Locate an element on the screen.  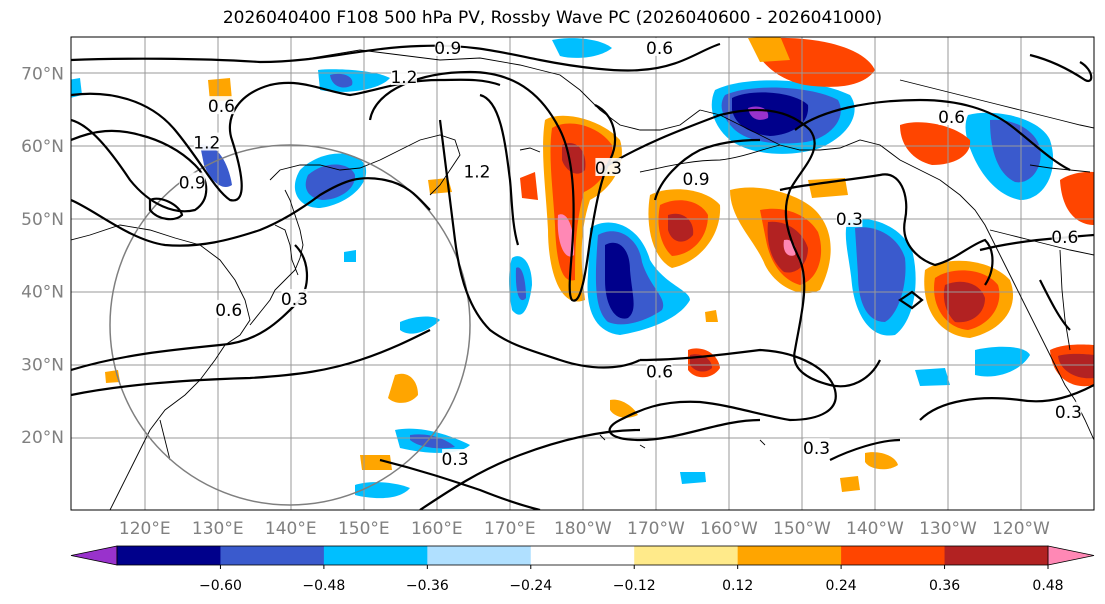
lat-label: 40°N is located at coordinates (42, 293).